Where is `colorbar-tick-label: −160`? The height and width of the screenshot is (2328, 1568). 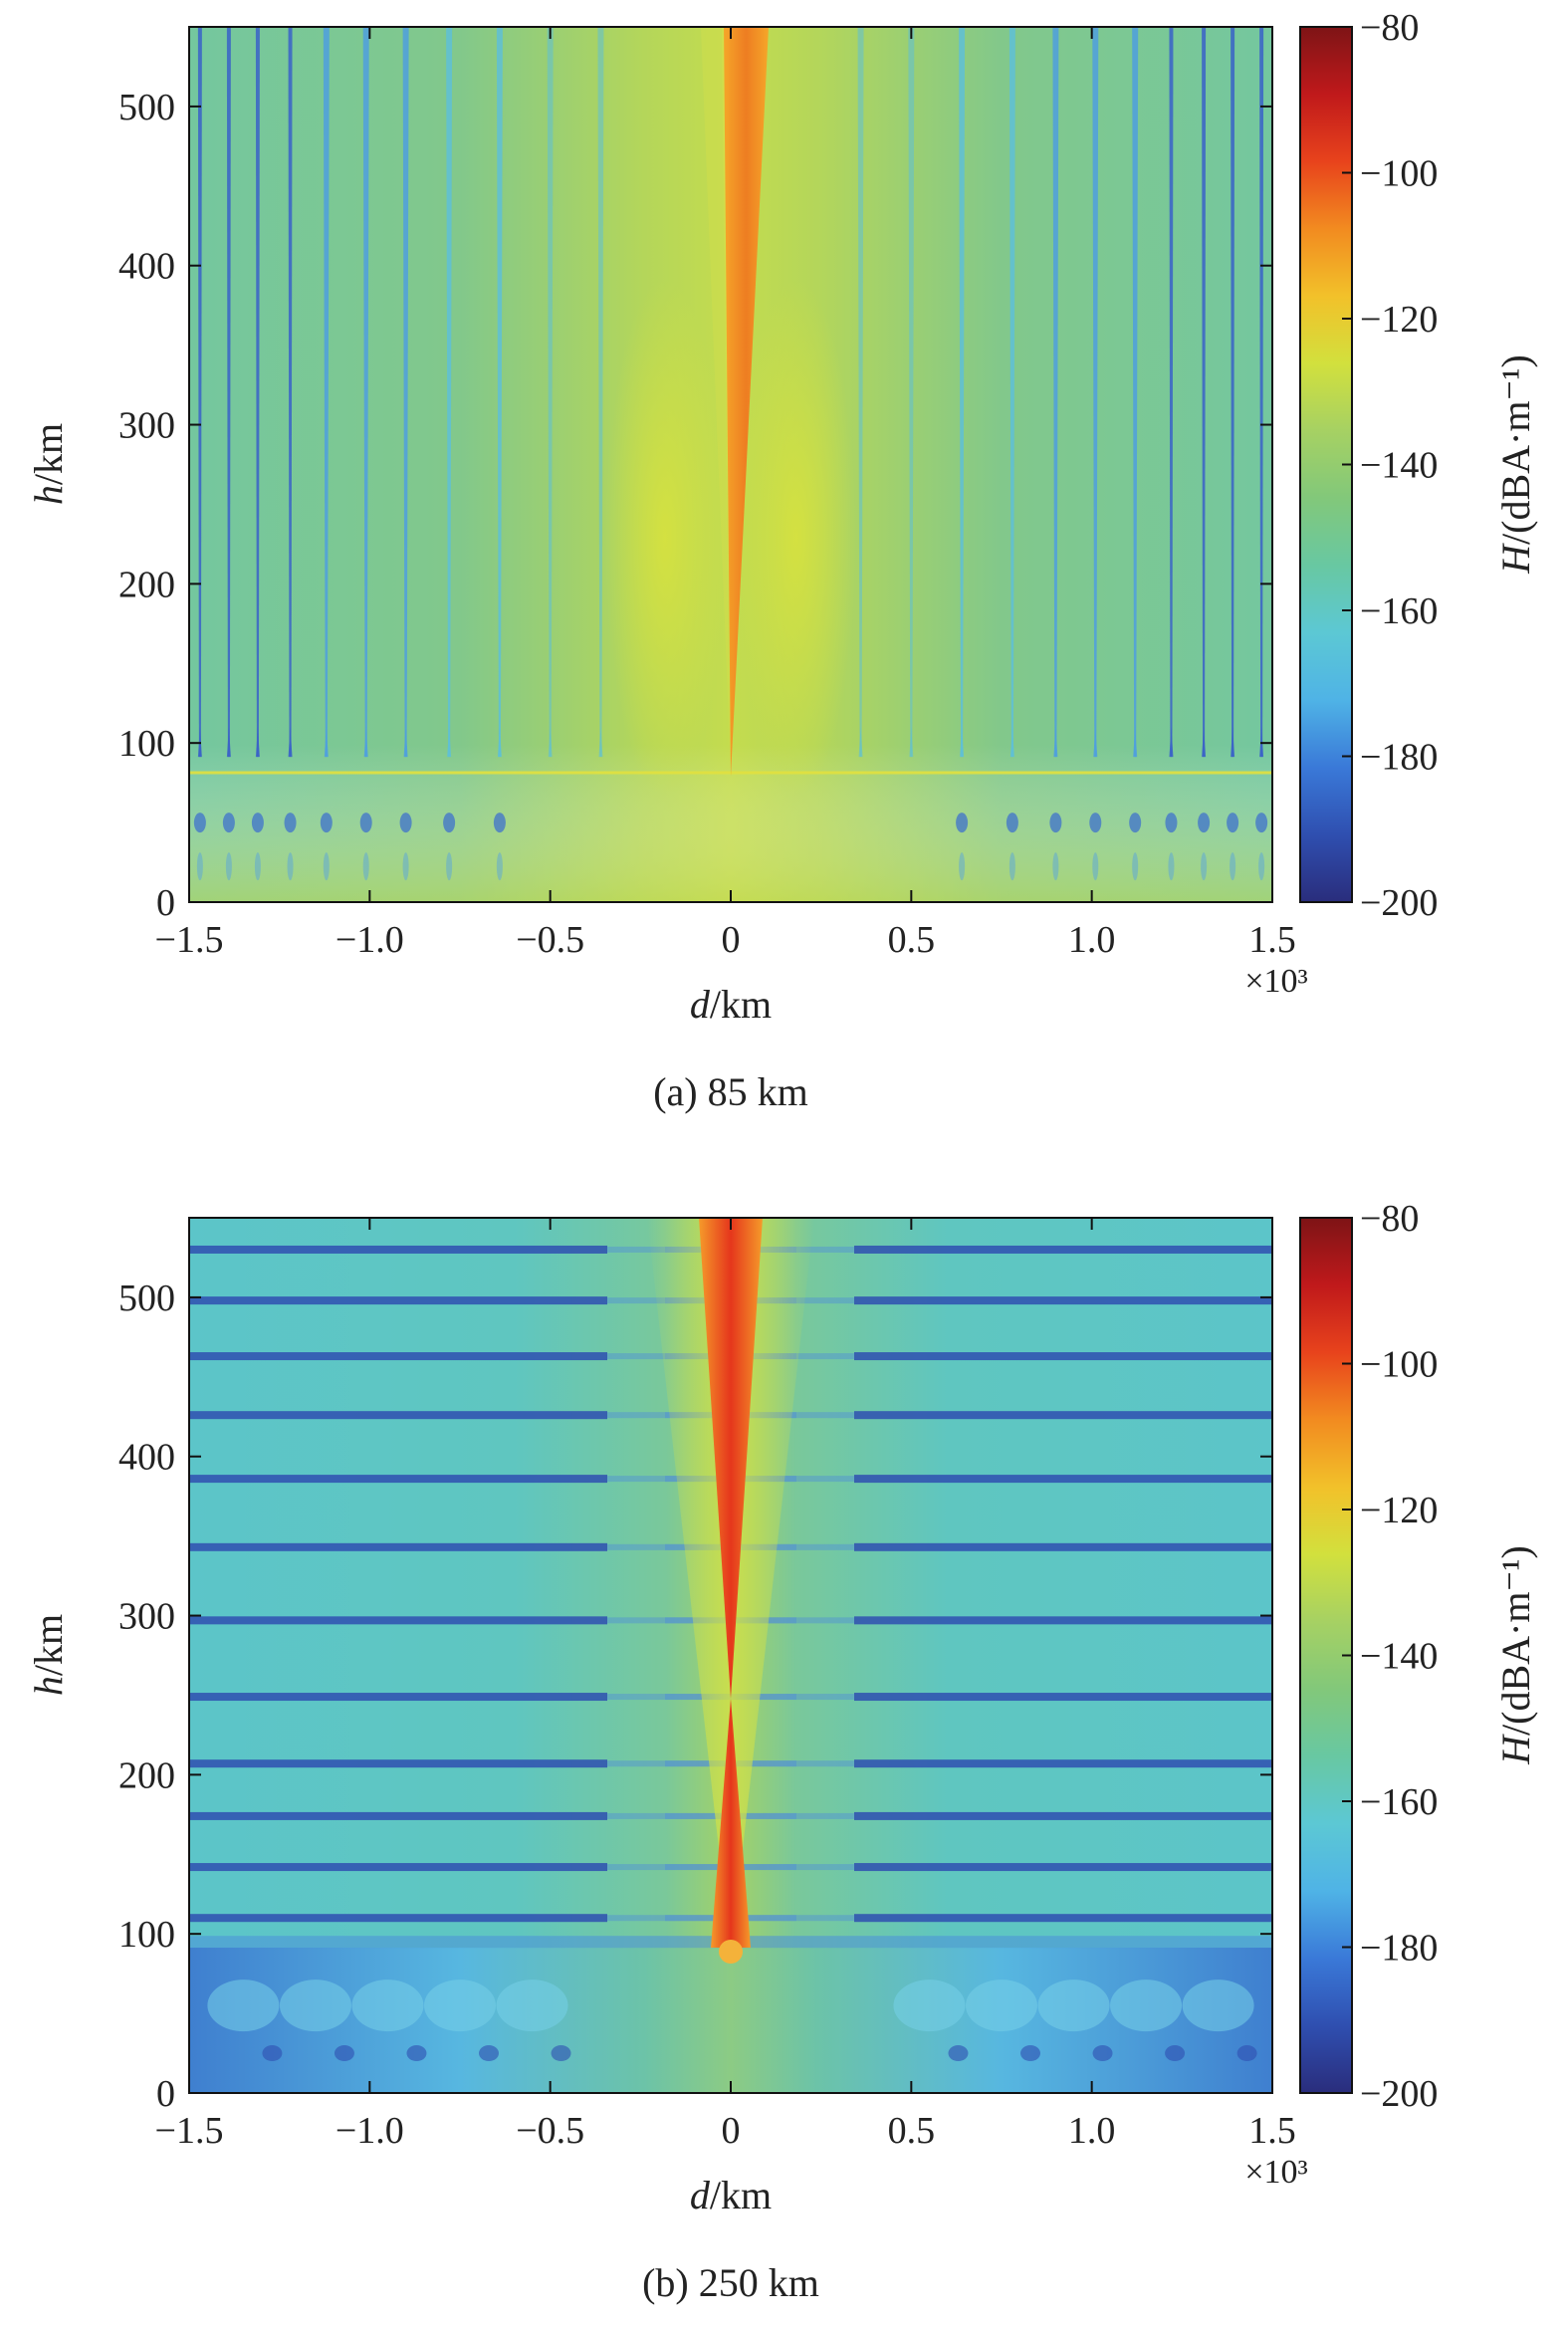
colorbar-tick-label: −160 is located at coordinates (1399, 611).